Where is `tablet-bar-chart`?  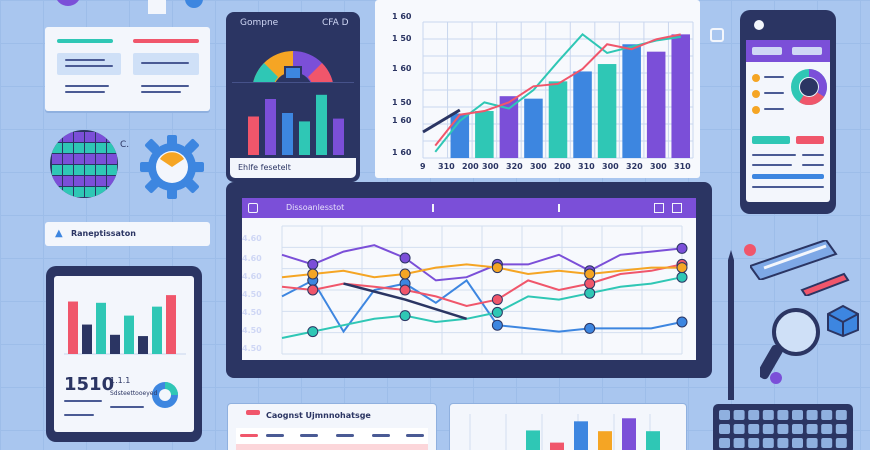 tablet-bar-chart is located at coordinates (125, 325).